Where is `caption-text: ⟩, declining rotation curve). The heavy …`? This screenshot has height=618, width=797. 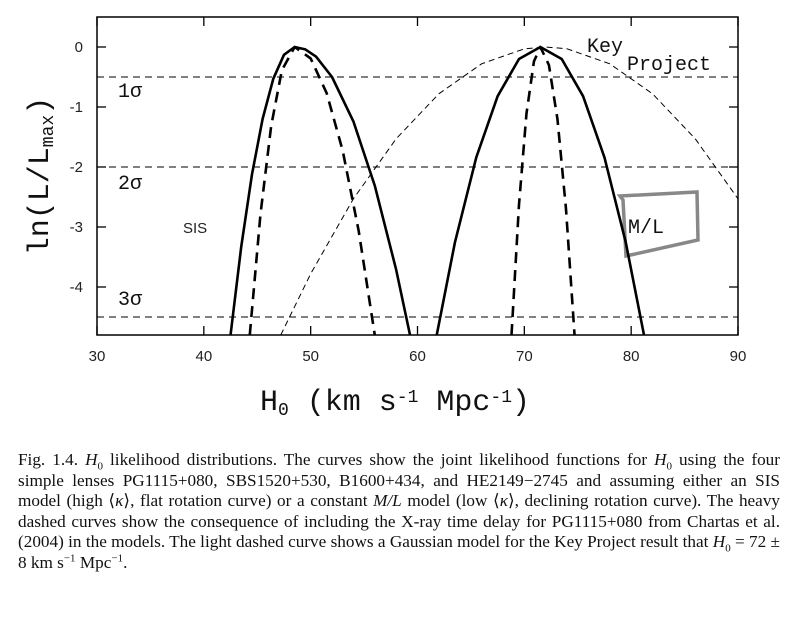
caption-text: ⟩, declining rotation curve). The heavy … is located at coordinates (399, 521).